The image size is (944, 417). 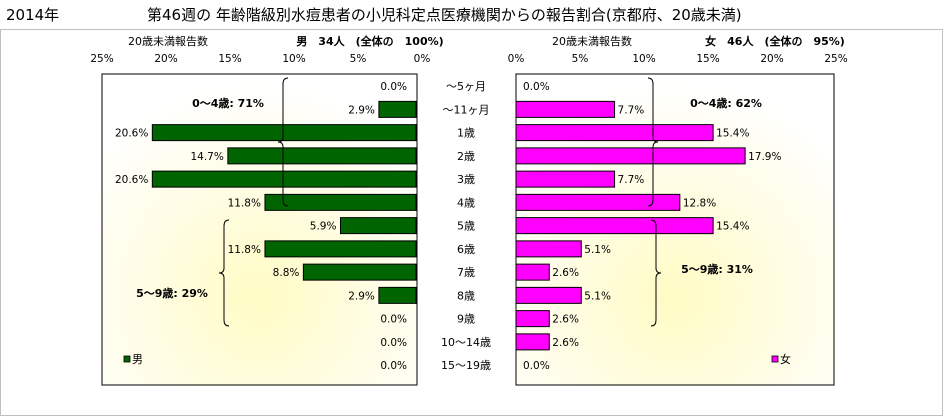 I want to click on right-tick-label: 15%, so click(x=707, y=59).